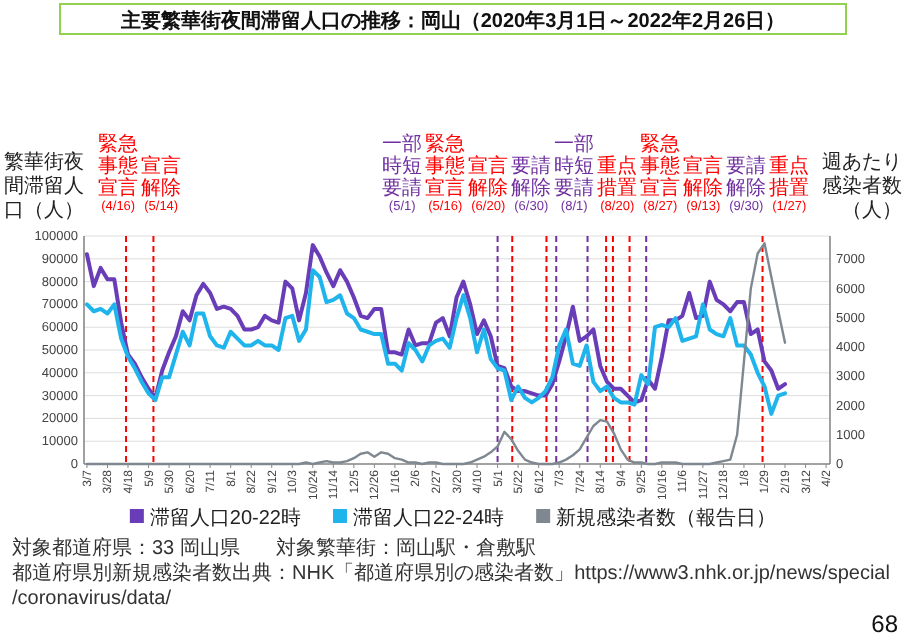 Image resolution: width=906 pixels, height=640 pixels. Describe the element at coordinates (452, 21) in the screenshot. I see `chart-title: 主要繁華街夜間滞留人口の推移：岡山（2020年3月1日～2022年2月26日）` at that location.